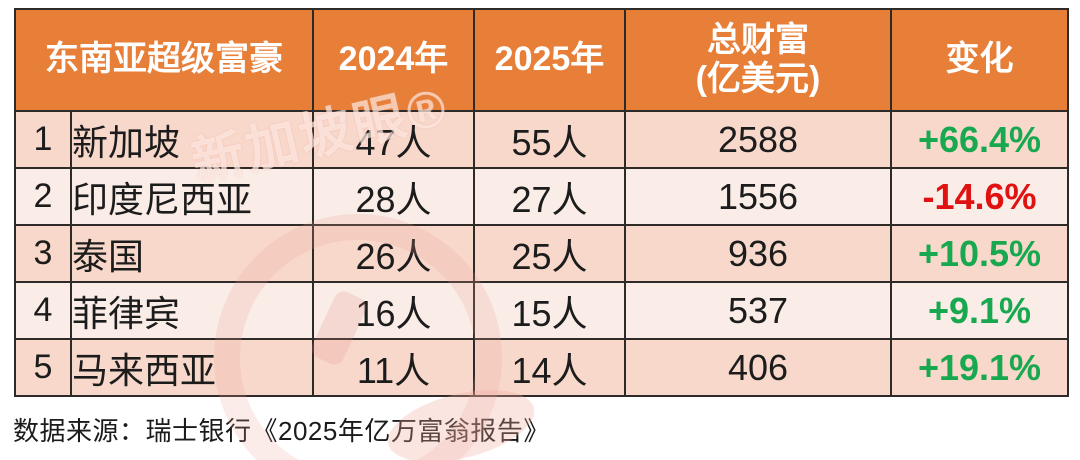 The width and height of the screenshot is (1080, 460). I want to click on cell-y2025: 27人, so click(549, 196).